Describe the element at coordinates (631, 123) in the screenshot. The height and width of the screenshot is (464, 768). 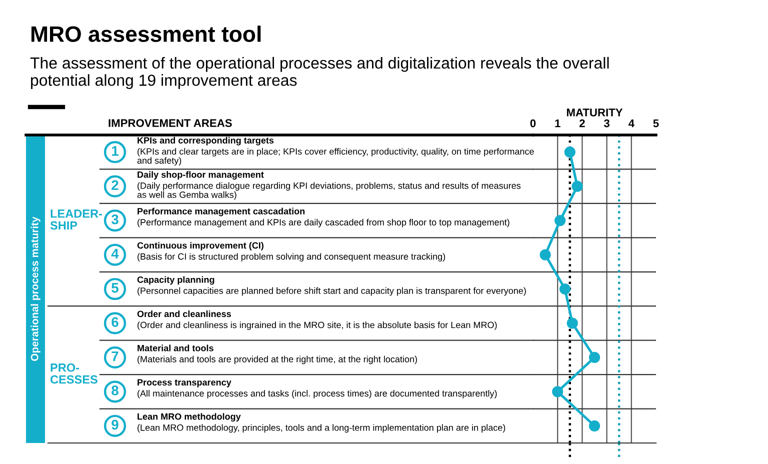
I see `x-tick-label: 4` at that location.